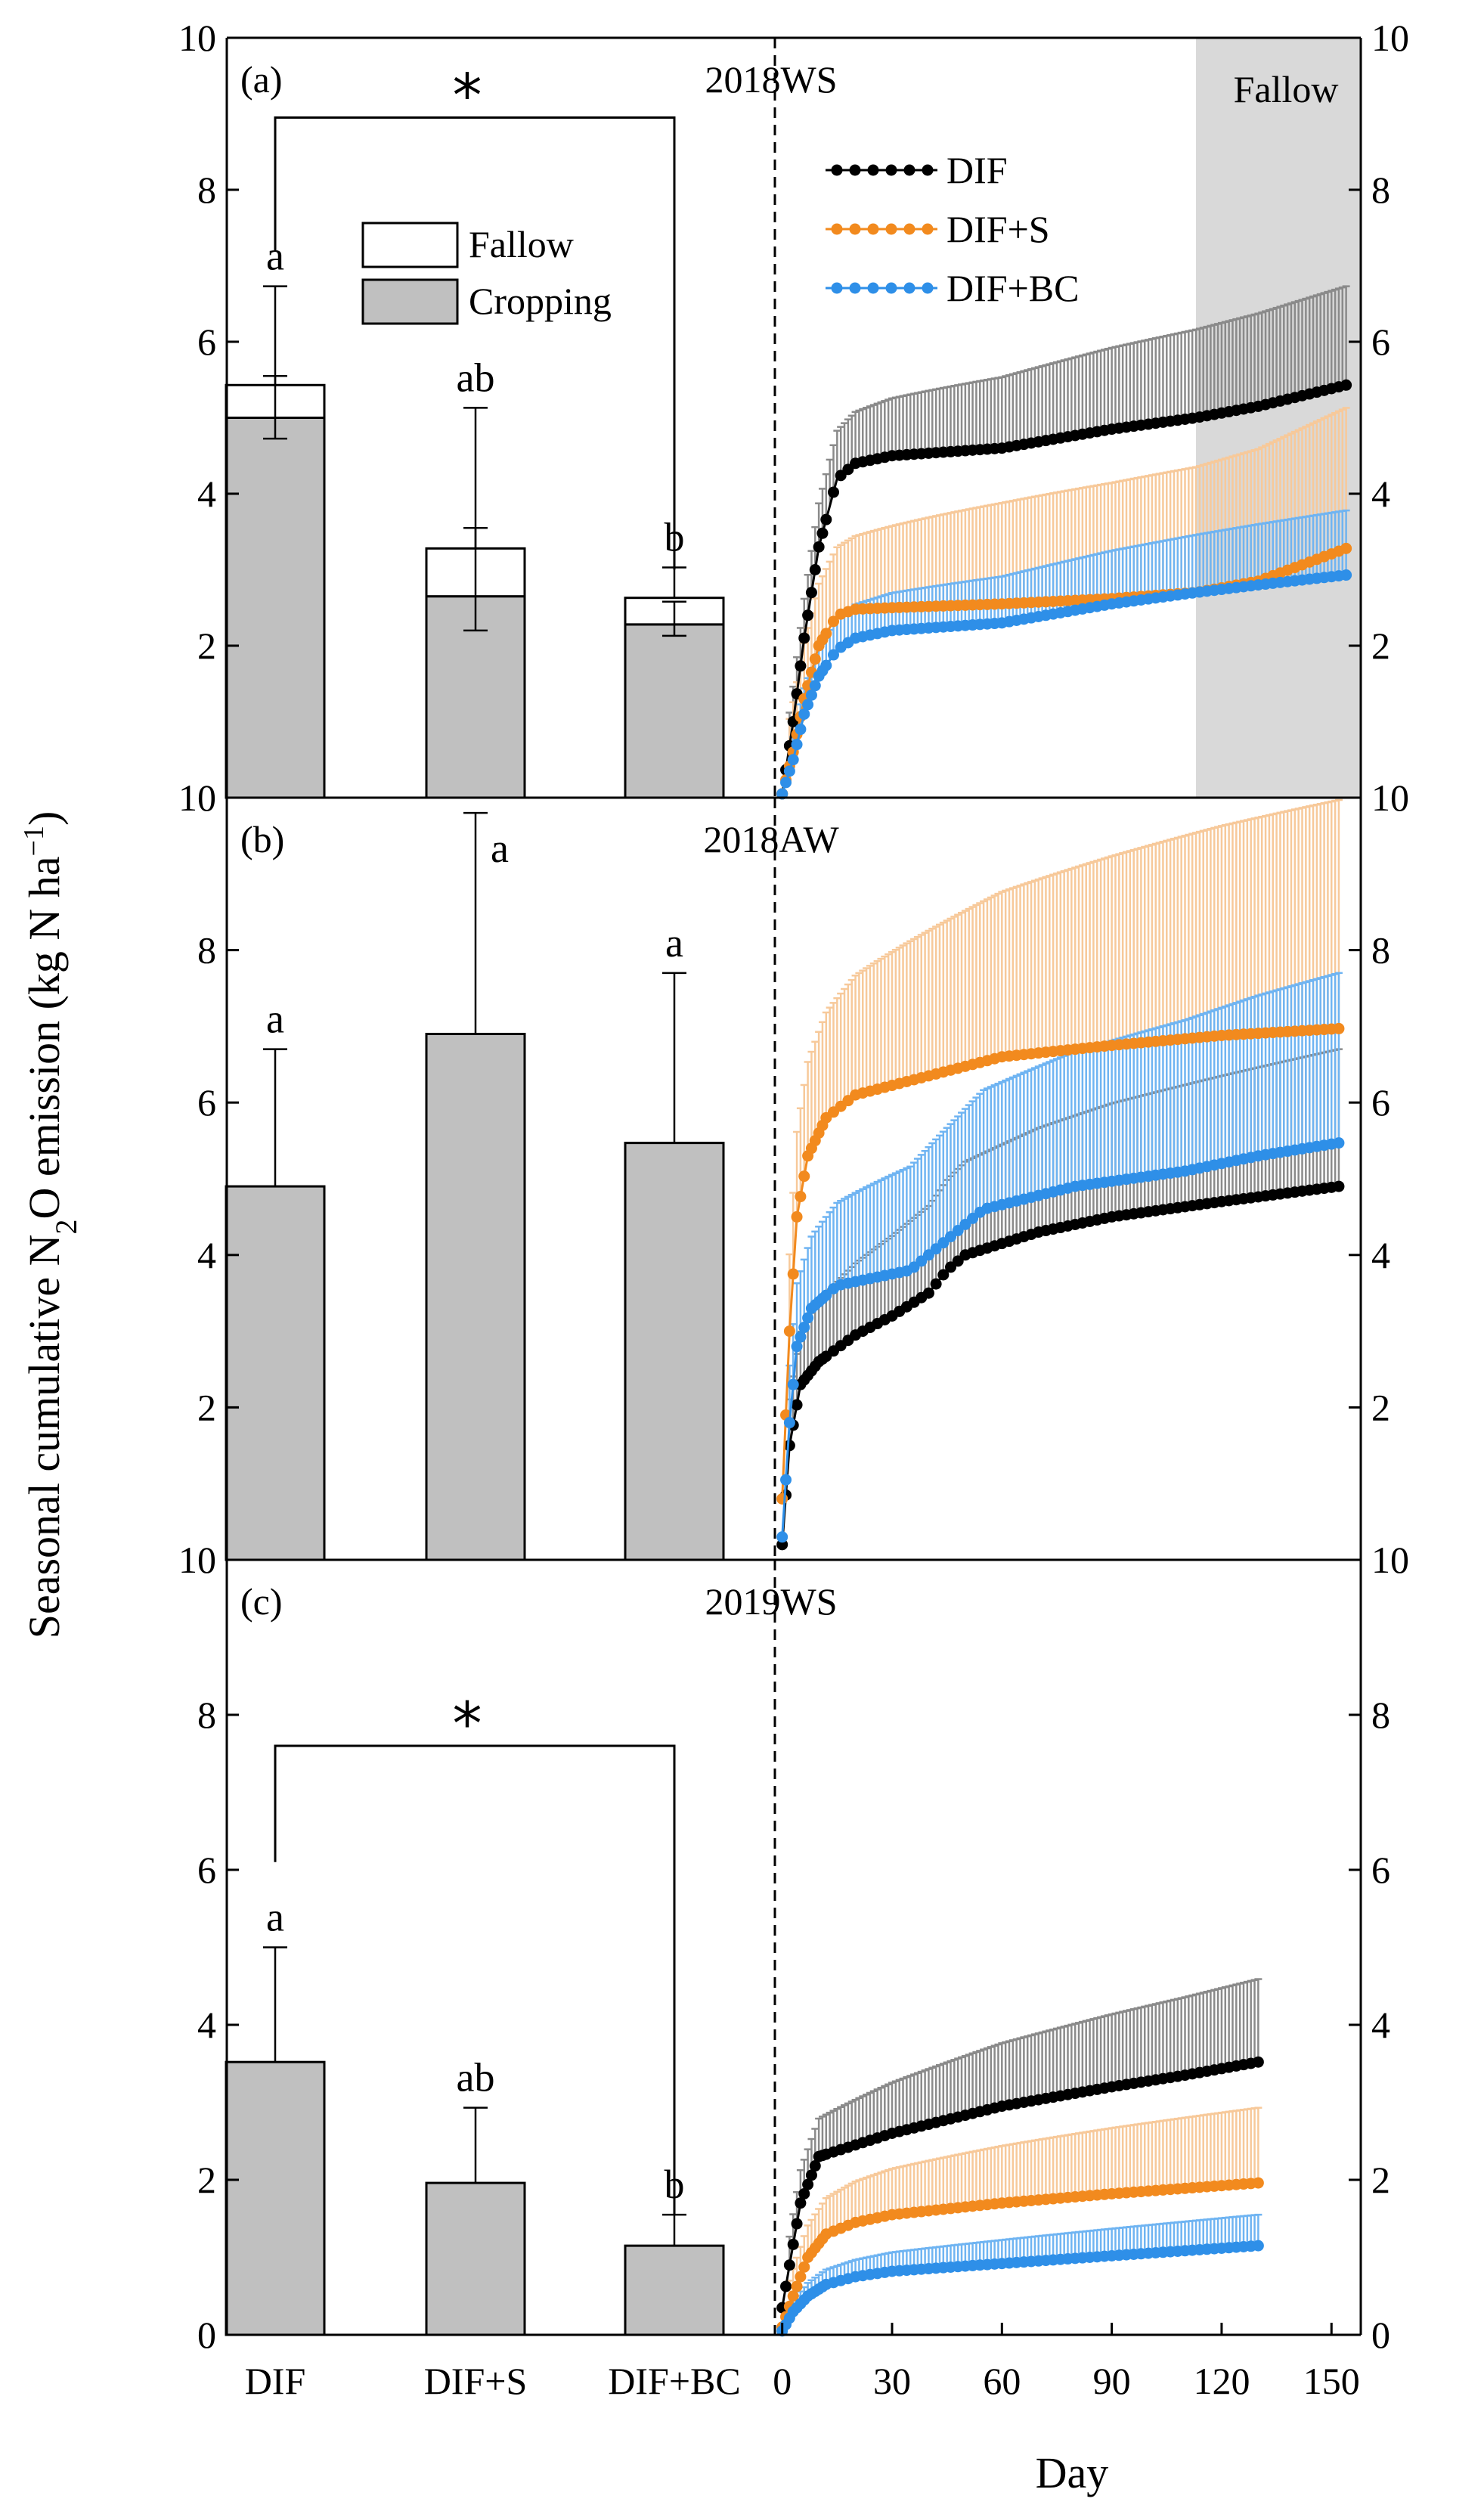 Image resolution: width=1484 pixels, height=2511 pixels. What do you see at coordinates (521, 244) in the screenshot?
I see `legend-label-fallow: Fallow` at bounding box center [521, 244].